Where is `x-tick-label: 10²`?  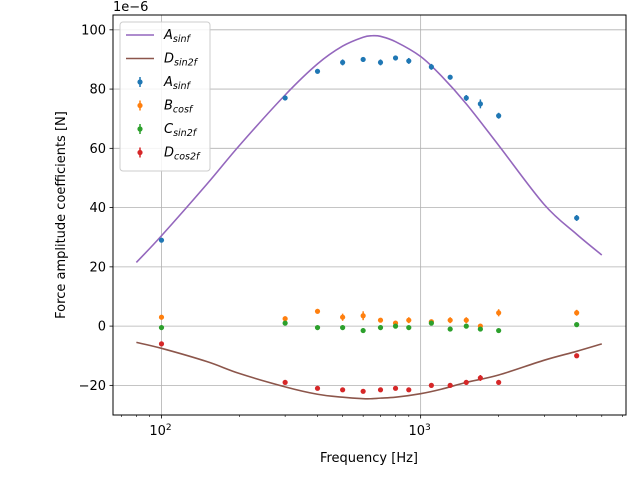
x-tick-label: 10² is located at coordinates (160, 431).